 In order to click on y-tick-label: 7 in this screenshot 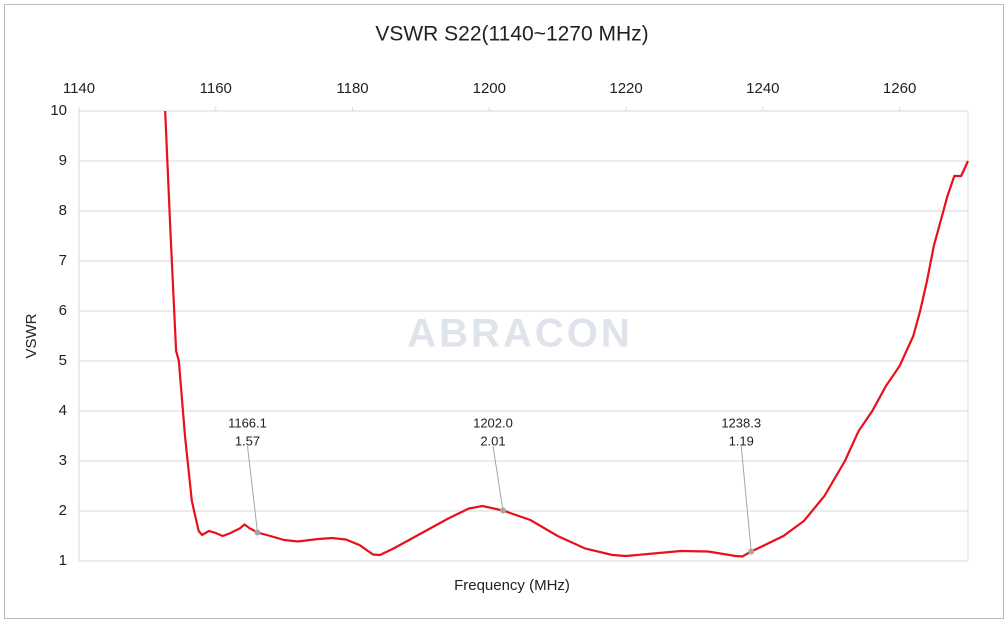, I will do `click(63, 260)`.